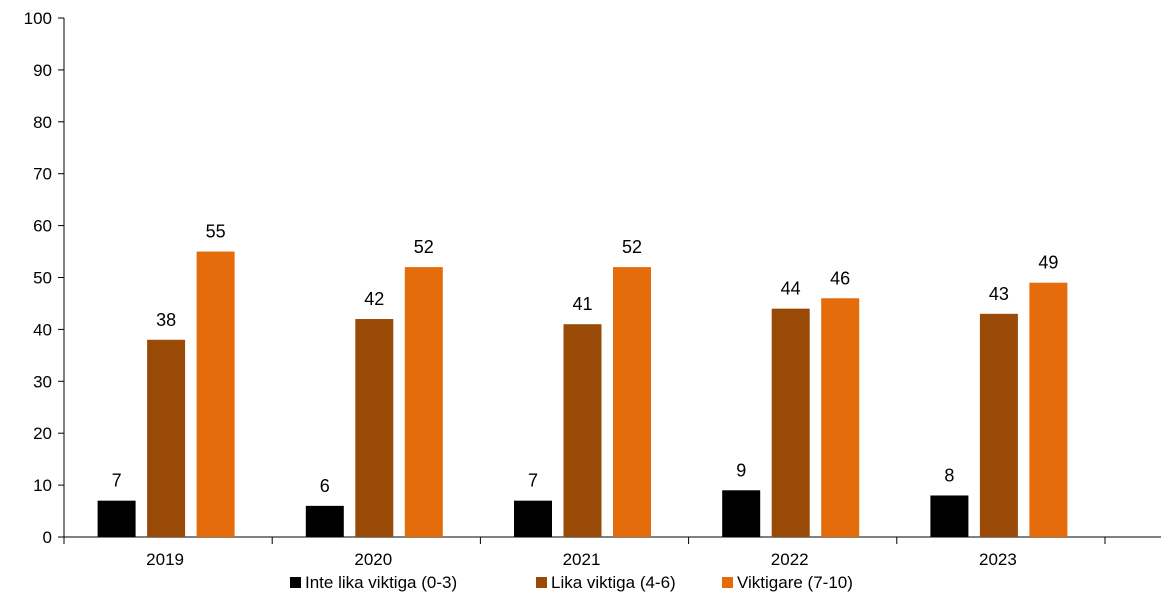 This screenshot has width=1161, height=602. What do you see at coordinates (42, 226) in the screenshot?
I see `y-tick-label: 60` at bounding box center [42, 226].